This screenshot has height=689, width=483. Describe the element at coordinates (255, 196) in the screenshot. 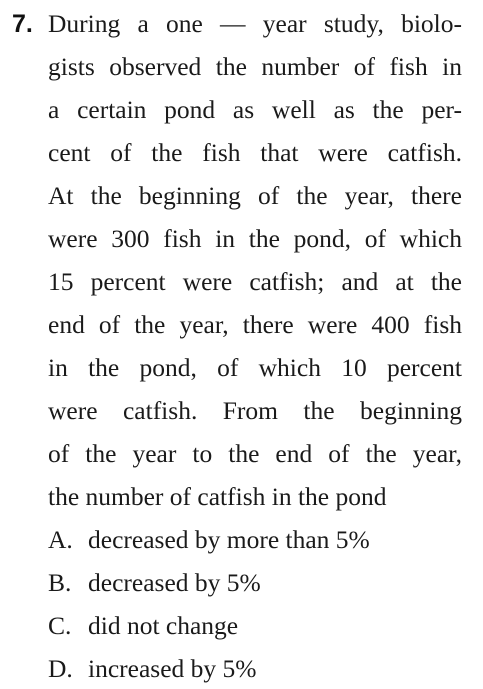

I see `stem-line: At the beginning of the year, there` at that location.